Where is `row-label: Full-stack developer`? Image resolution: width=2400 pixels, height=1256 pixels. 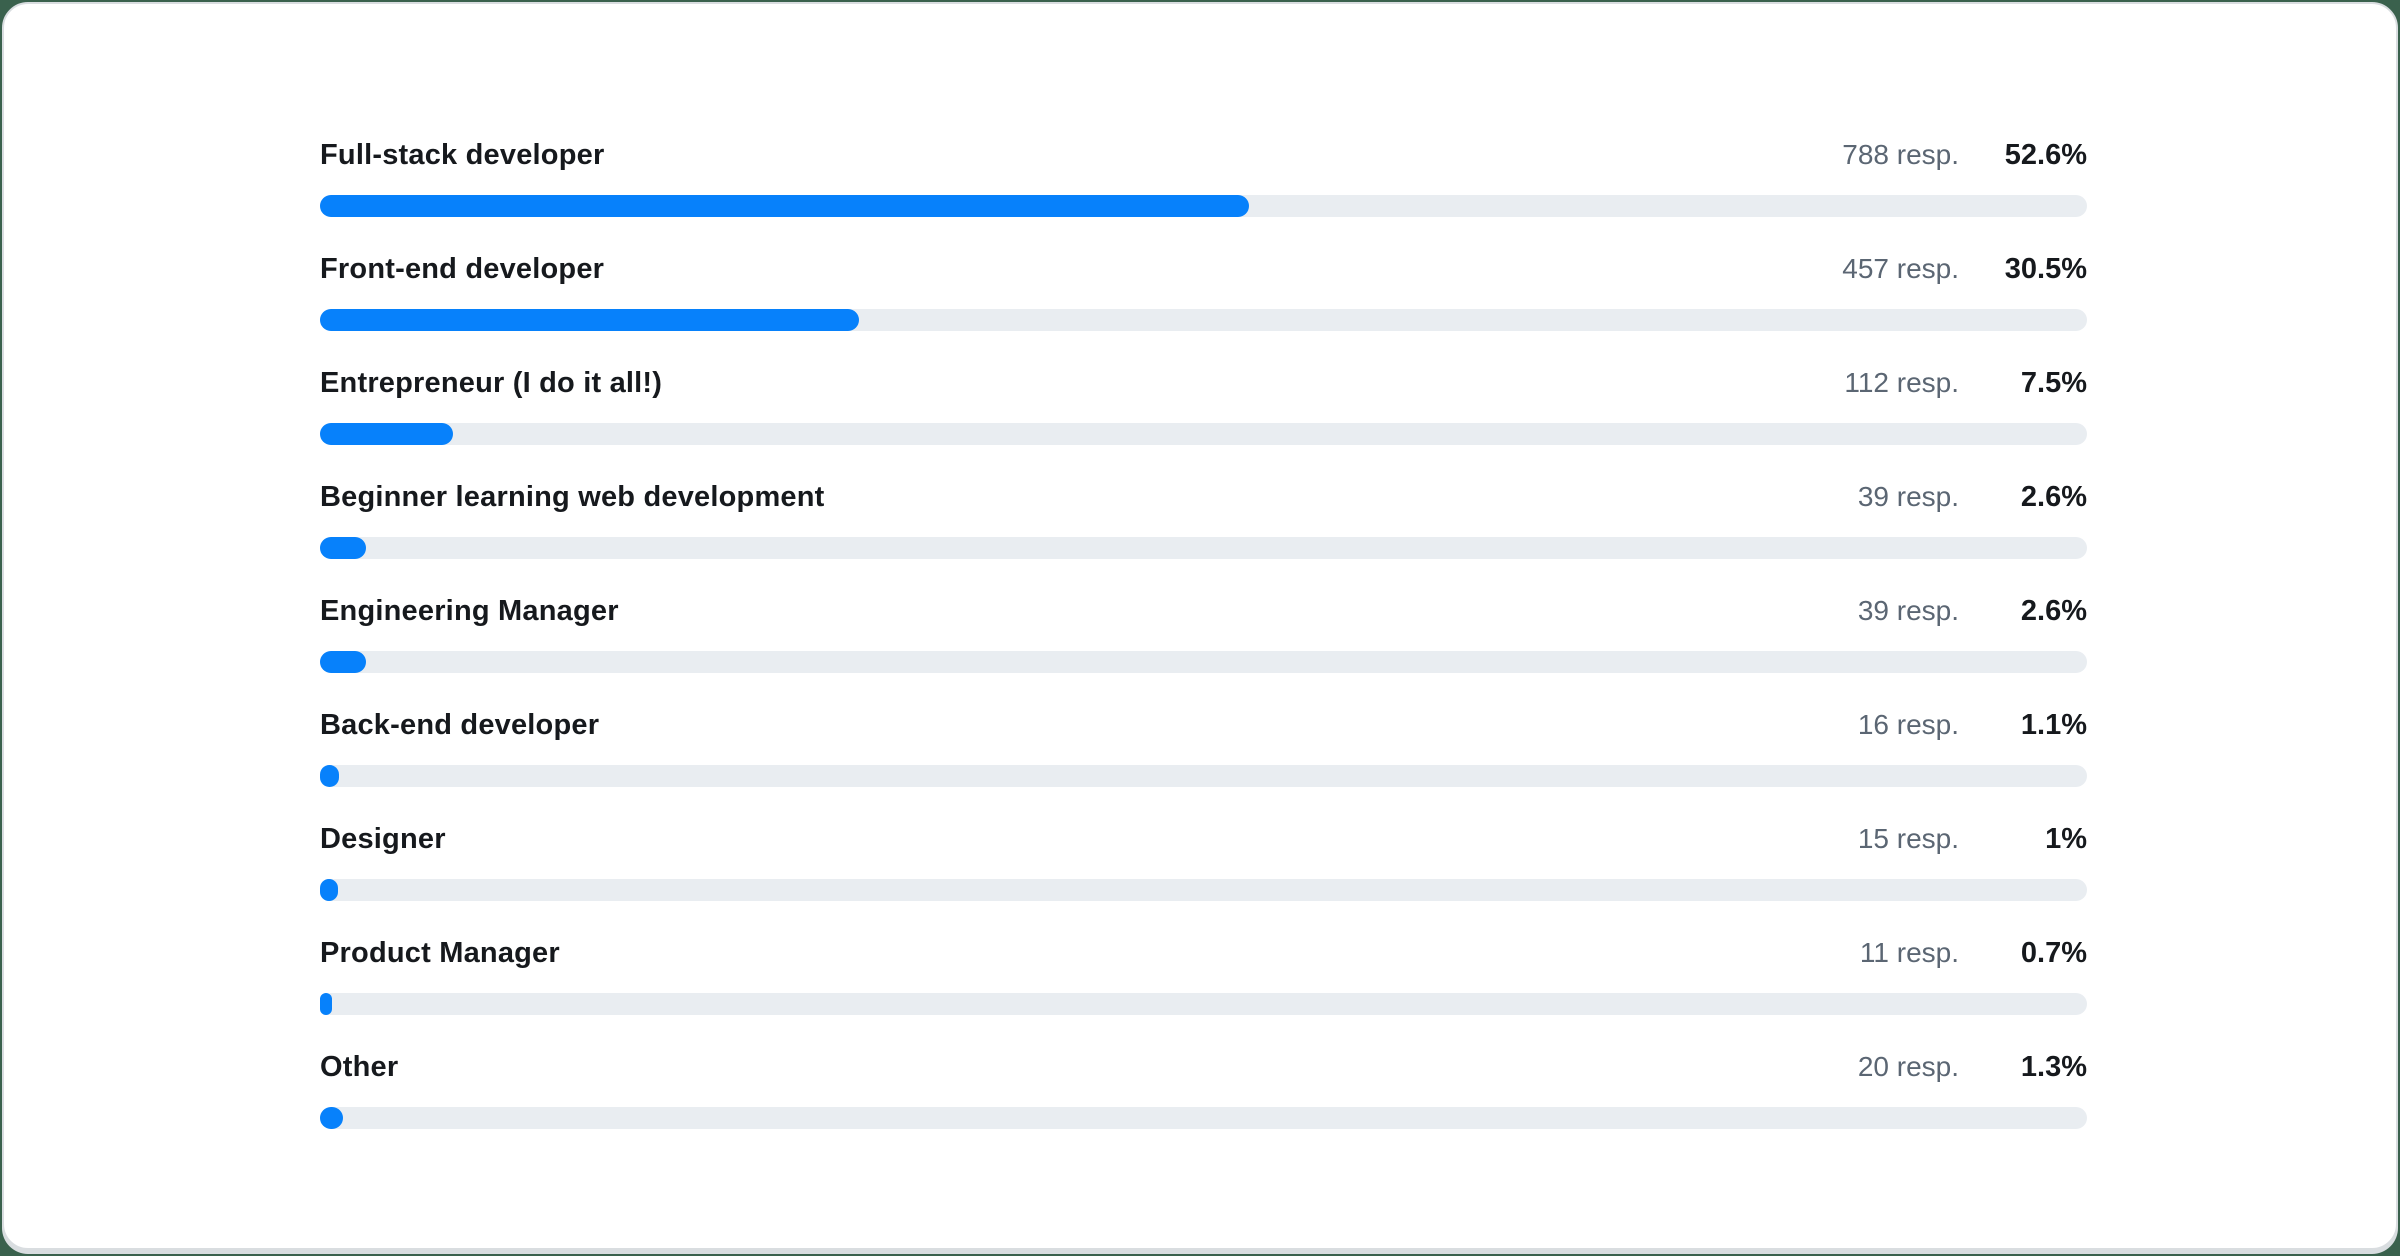 row-label: Full-stack developer is located at coordinates (462, 155).